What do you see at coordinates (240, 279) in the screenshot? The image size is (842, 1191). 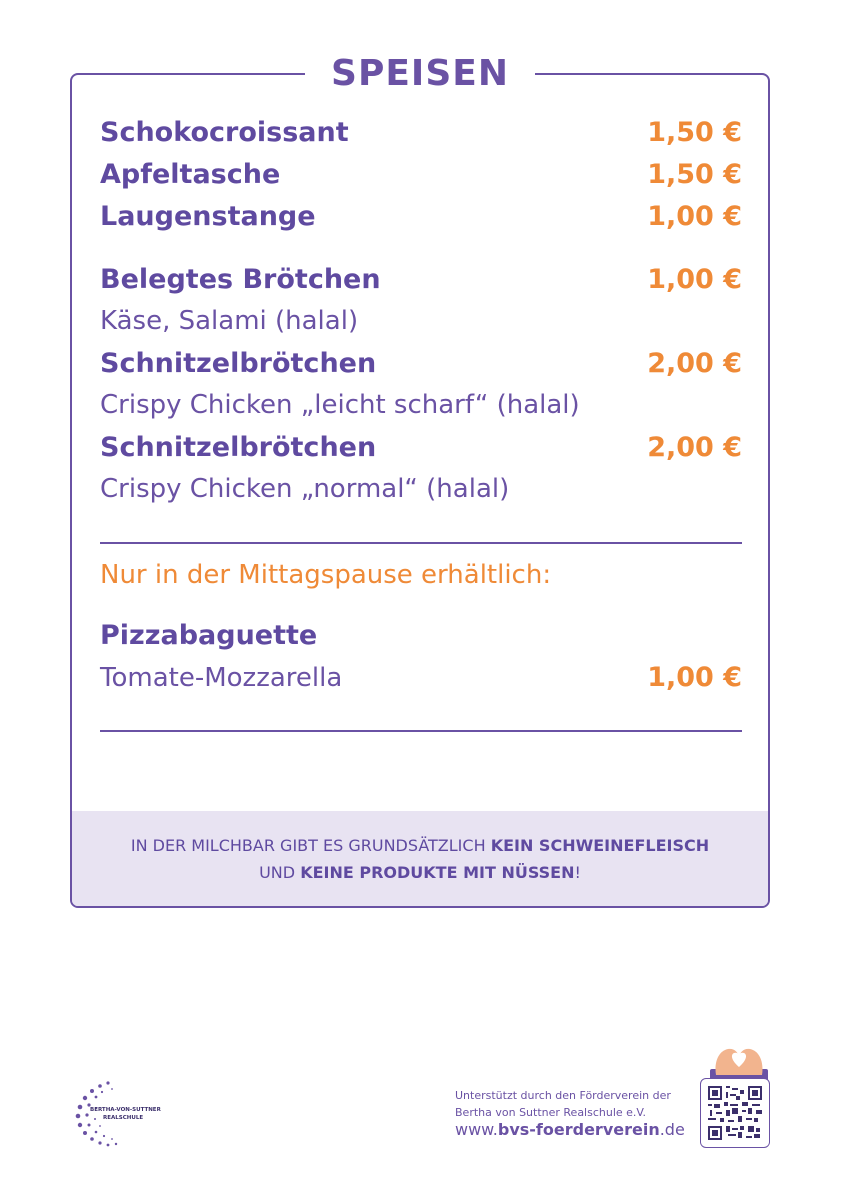 I see `item-name: Belegtes Brötchen` at bounding box center [240, 279].